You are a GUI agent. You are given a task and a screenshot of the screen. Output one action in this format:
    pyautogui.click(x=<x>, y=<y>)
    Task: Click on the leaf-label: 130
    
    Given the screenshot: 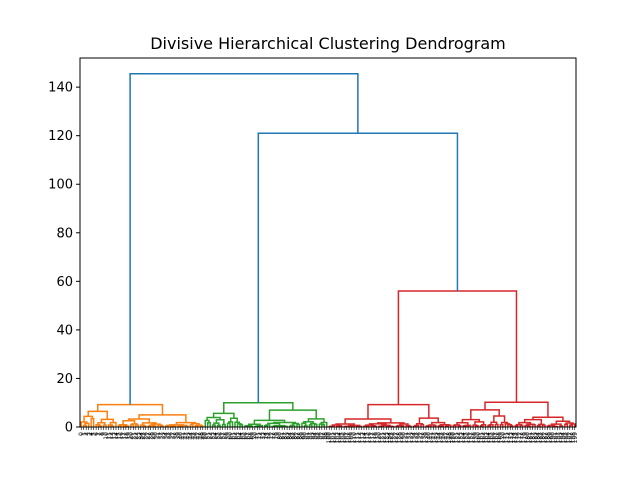 What is the action you would take?
    pyautogui.click(x=404, y=438)
    